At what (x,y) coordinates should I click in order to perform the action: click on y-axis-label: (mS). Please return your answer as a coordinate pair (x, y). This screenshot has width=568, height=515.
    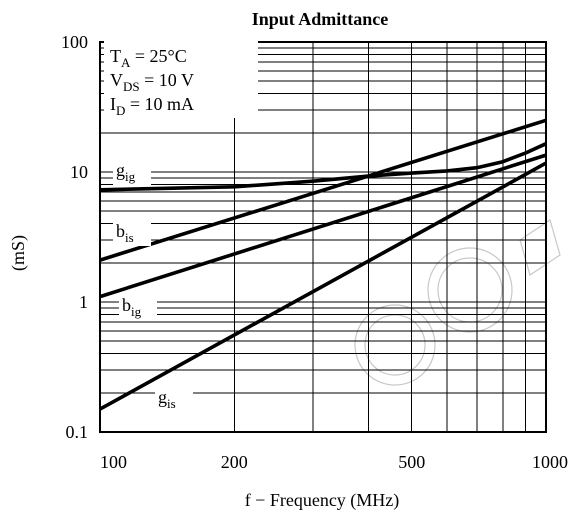
    Looking at the image, I should click on (18, 253).